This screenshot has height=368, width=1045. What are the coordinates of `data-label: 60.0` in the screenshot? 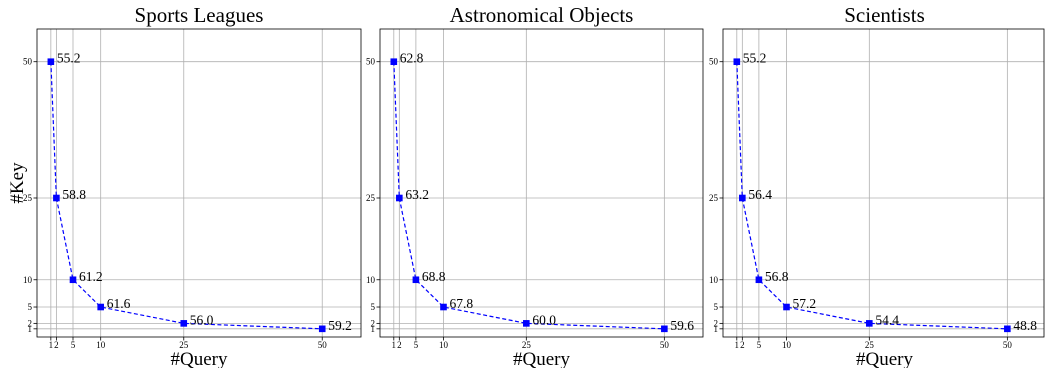 It's located at (544, 319).